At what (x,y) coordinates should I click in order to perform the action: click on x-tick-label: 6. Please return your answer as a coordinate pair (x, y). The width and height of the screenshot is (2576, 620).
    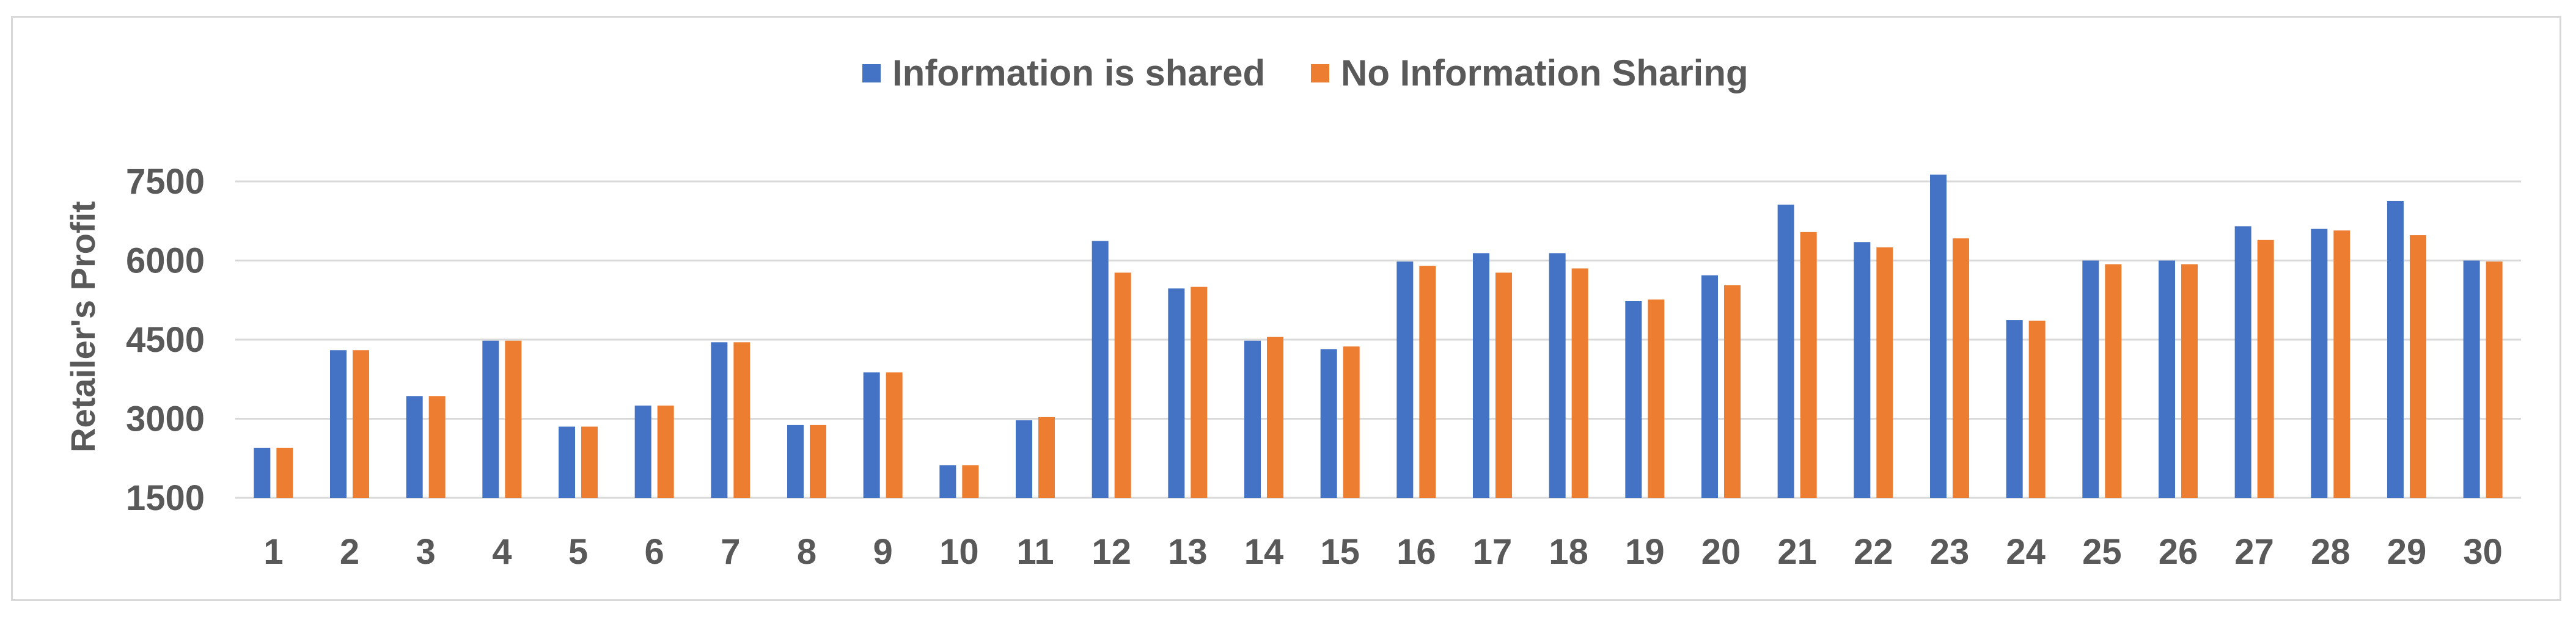
    Looking at the image, I should click on (654, 552).